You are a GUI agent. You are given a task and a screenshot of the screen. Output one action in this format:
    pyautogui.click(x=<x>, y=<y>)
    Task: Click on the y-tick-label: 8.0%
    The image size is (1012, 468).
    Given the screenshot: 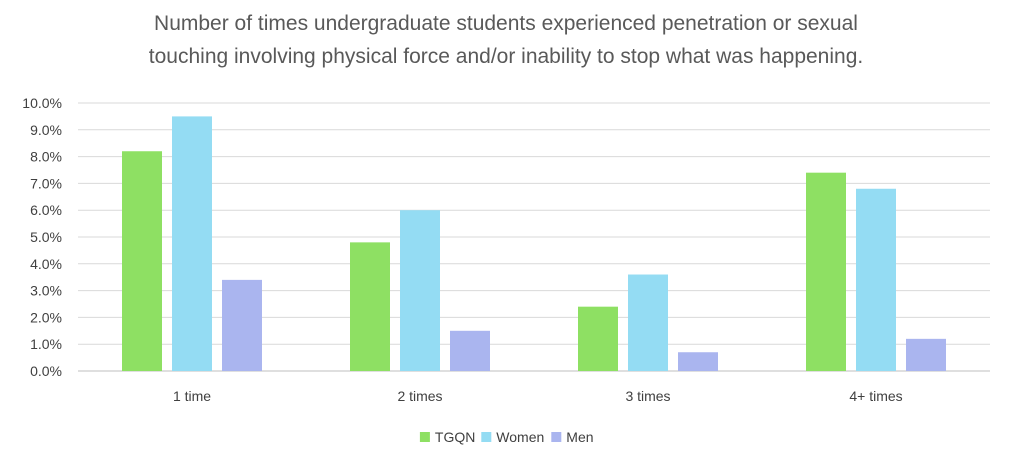 What is the action you would take?
    pyautogui.click(x=46, y=157)
    